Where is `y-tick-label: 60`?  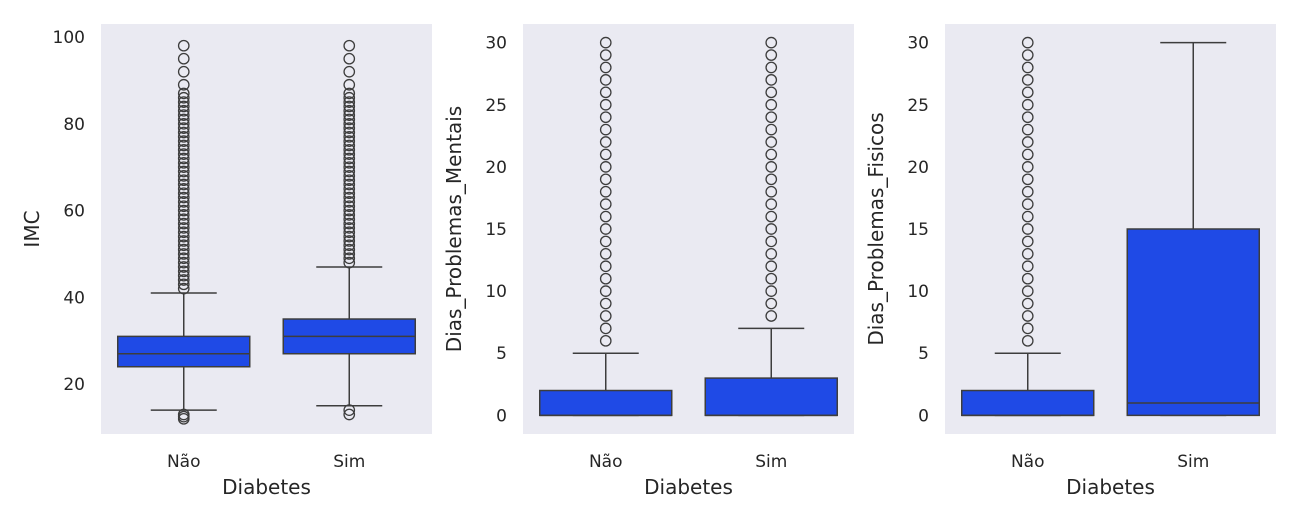
y-tick-label: 60 is located at coordinates (74, 212).